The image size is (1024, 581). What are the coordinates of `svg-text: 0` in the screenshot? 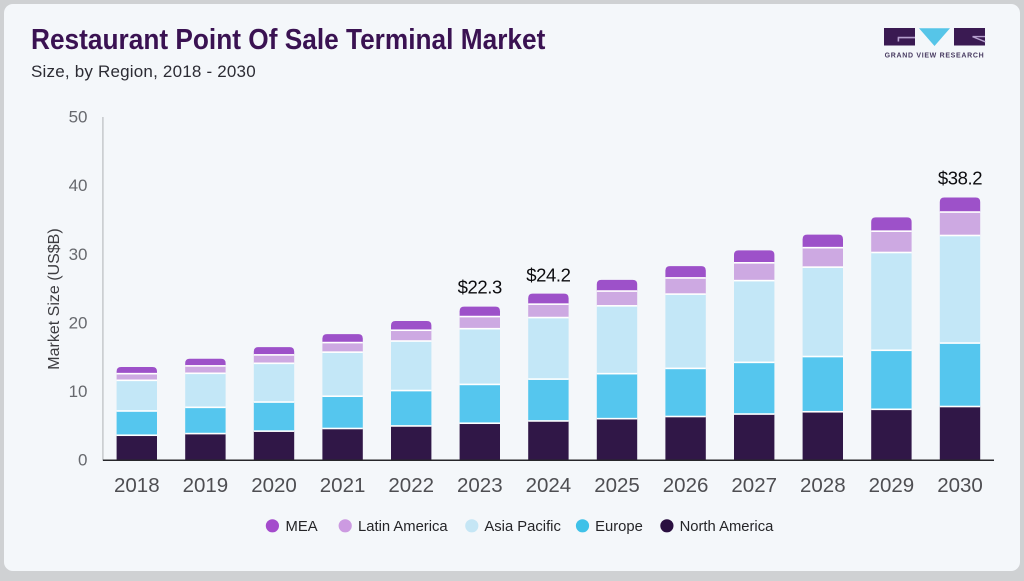 It's located at (82, 460).